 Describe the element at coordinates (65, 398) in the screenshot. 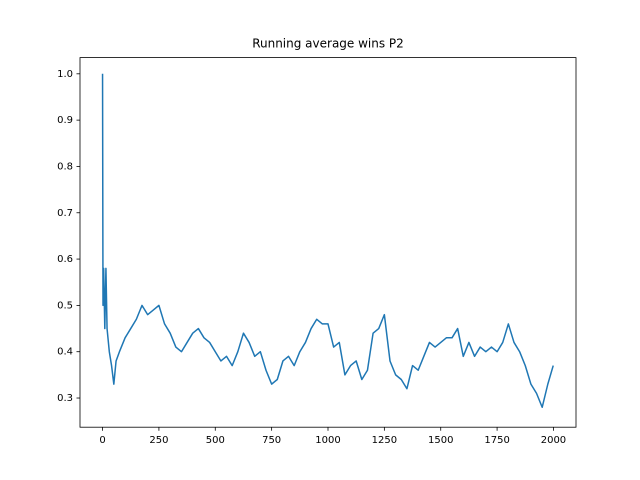

I see `y-tick-label: 0.3` at that location.